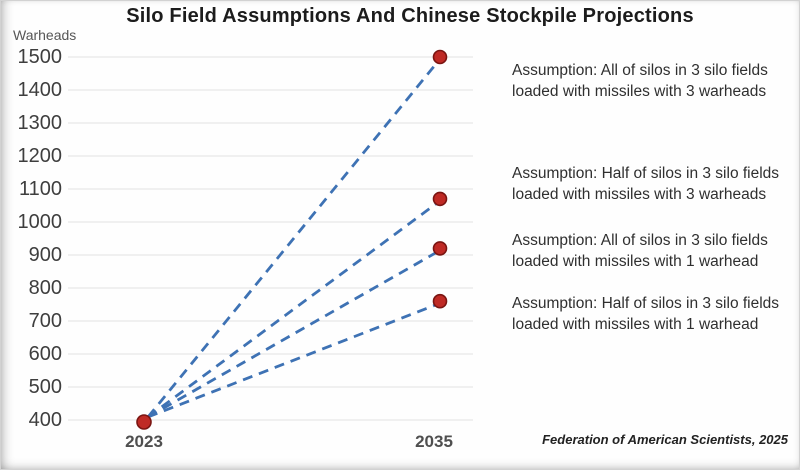 The width and height of the screenshot is (800, 470). What do you see at coordinates (45, 387) in the screenshot?
I see `y-tick-label: 500` at bounding box center [45, 387].